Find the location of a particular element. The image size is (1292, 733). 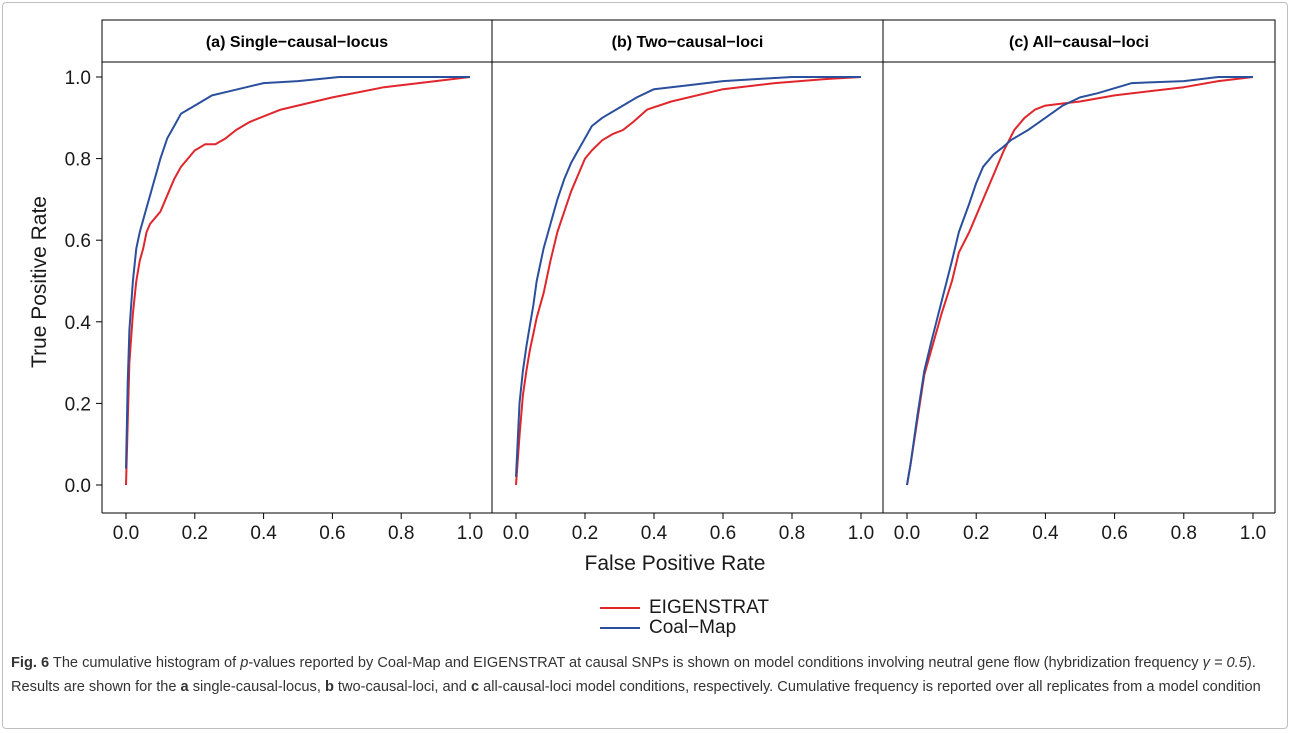

y-tick-label-3: 0.6 is located at coordinates (78, 241).